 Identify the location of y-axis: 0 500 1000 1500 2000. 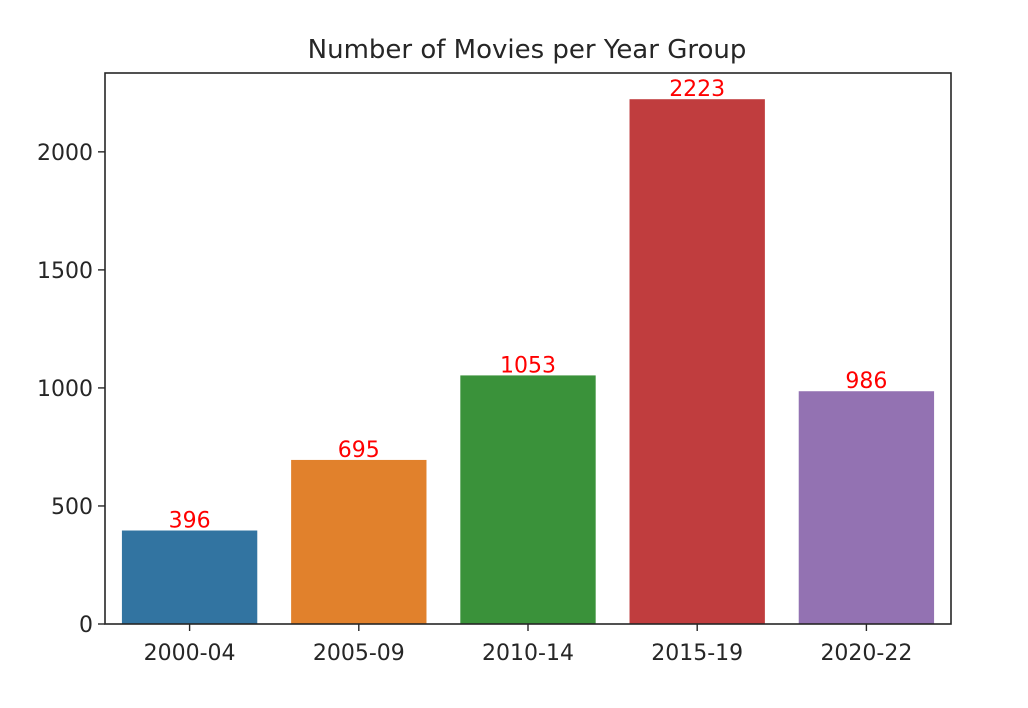
(71, 389).